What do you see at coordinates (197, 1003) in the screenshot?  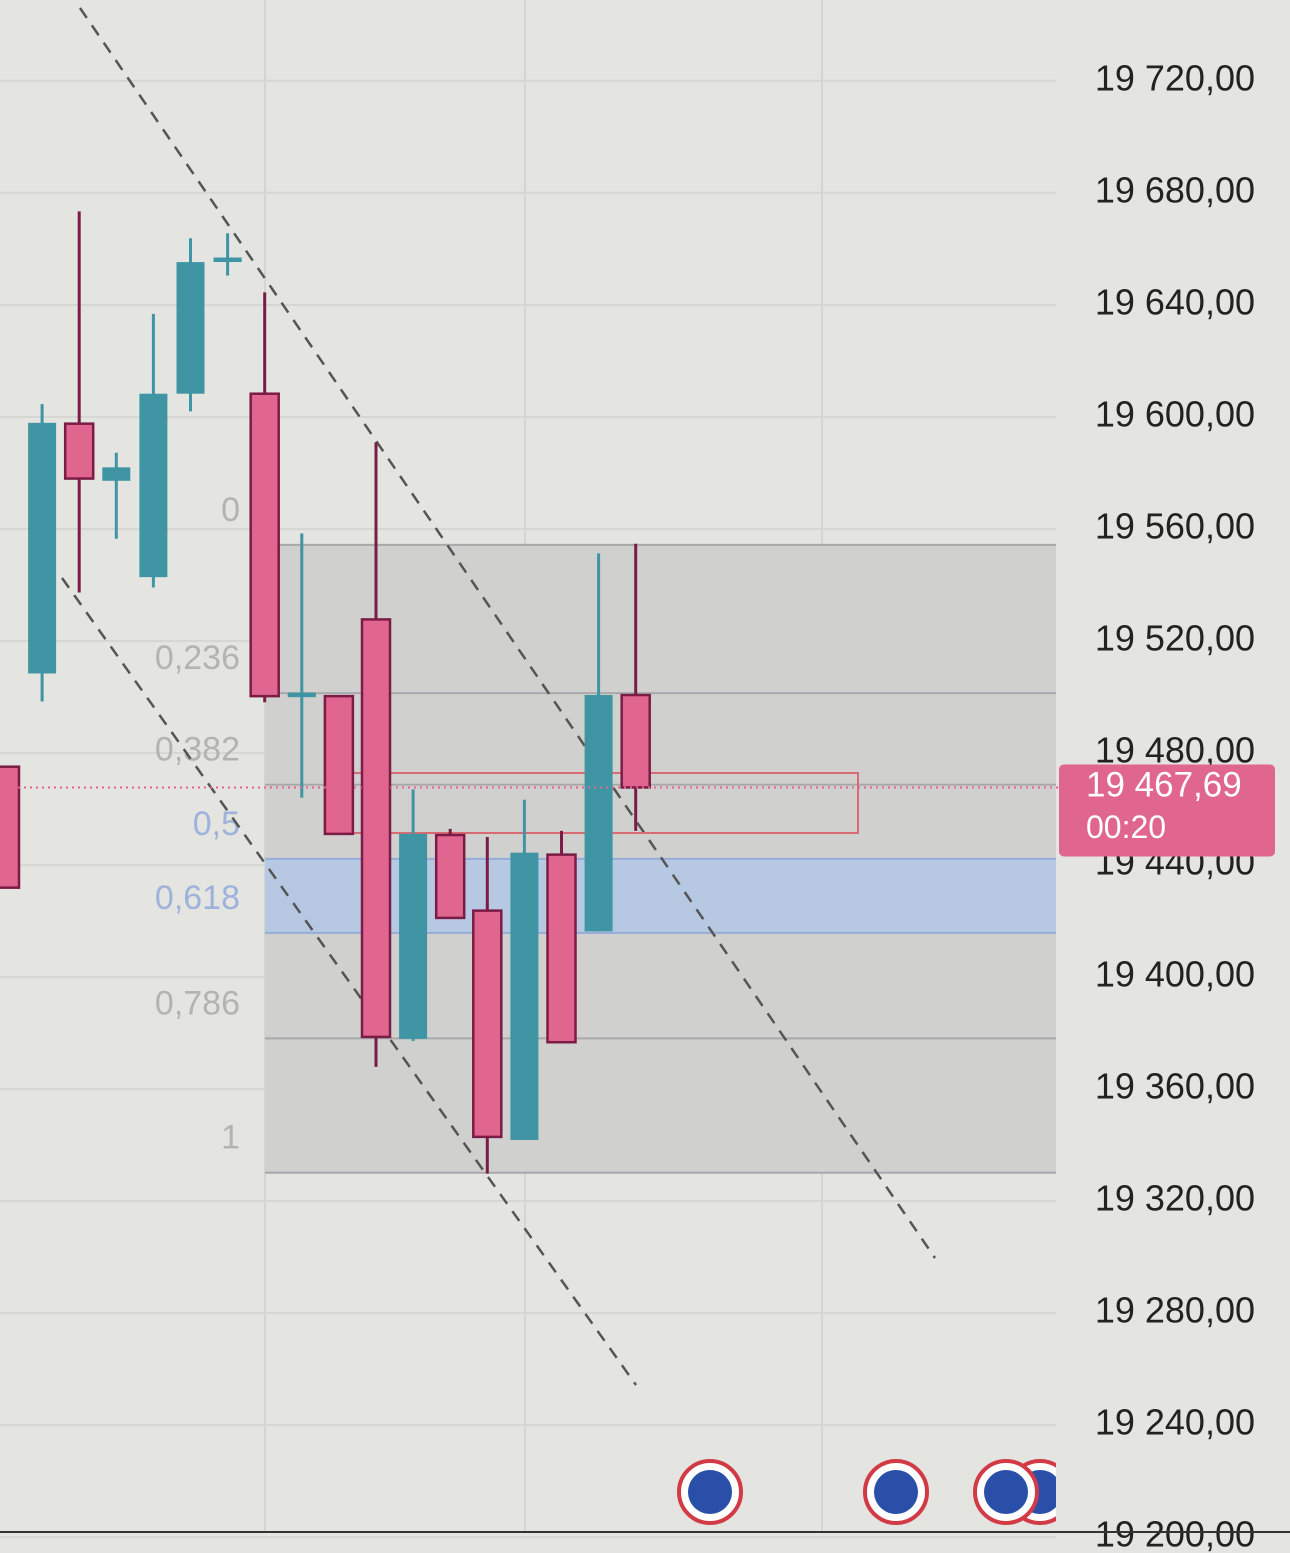 I see `fib-label: 0,786` at bounding box center [197, 1003].